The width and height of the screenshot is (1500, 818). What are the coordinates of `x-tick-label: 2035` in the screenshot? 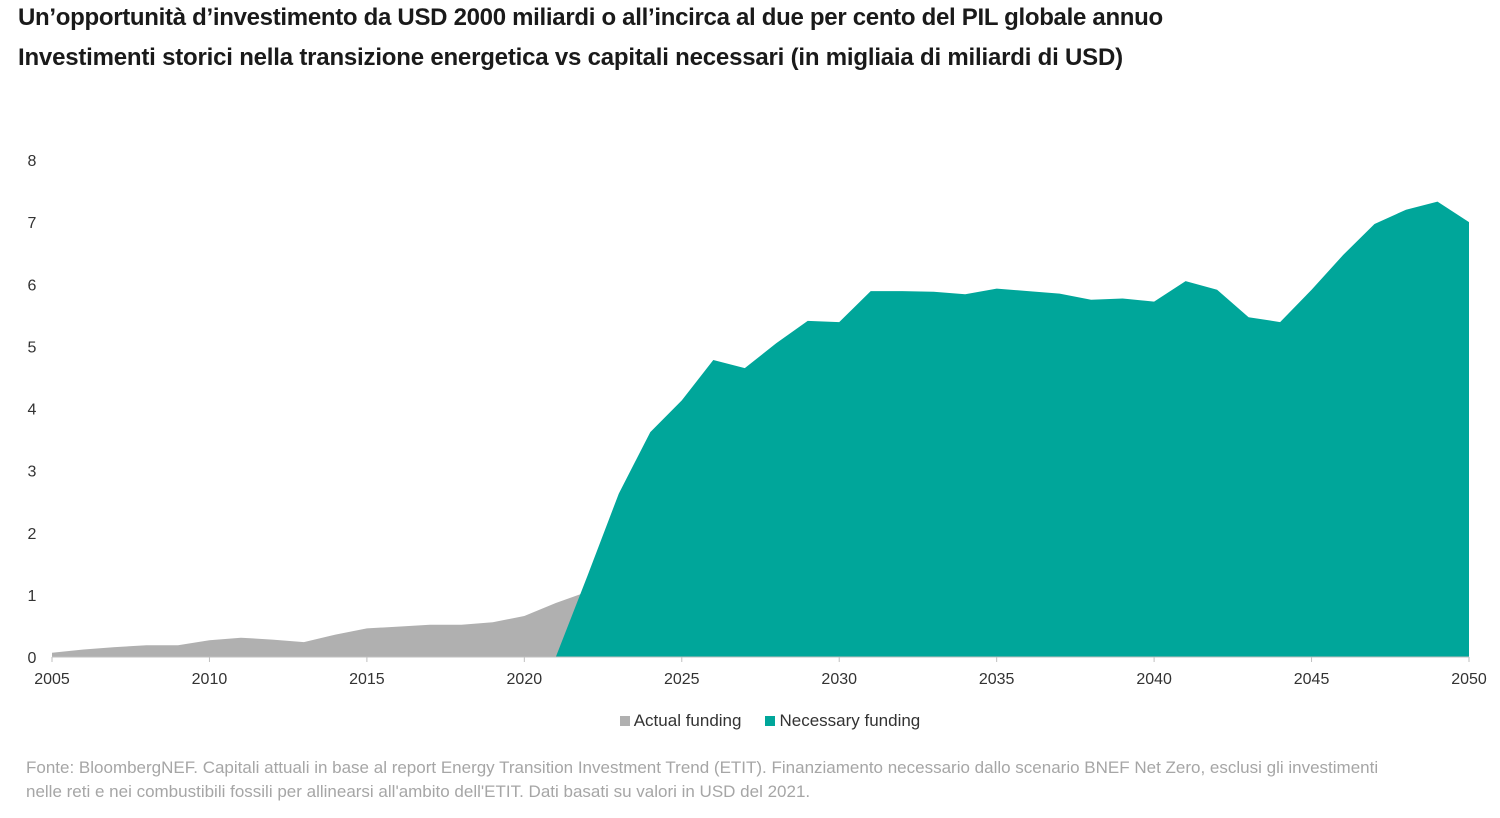 It's located at (997, 679).